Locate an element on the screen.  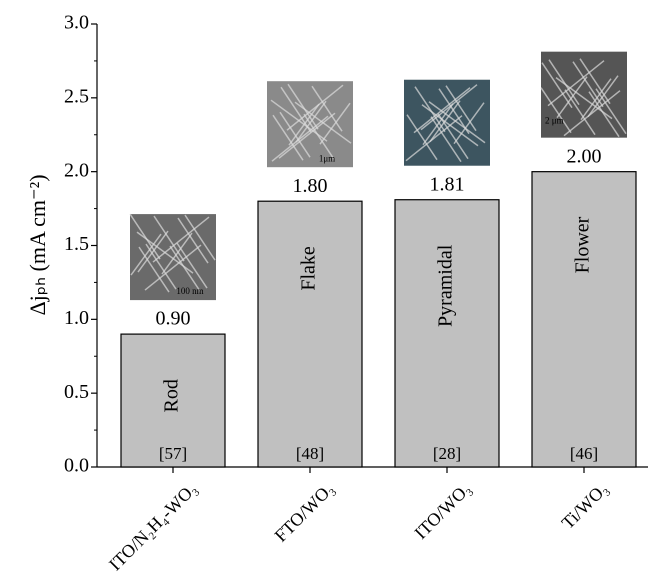
bar-label: Pyramidal is located at coordinates (446, 285).